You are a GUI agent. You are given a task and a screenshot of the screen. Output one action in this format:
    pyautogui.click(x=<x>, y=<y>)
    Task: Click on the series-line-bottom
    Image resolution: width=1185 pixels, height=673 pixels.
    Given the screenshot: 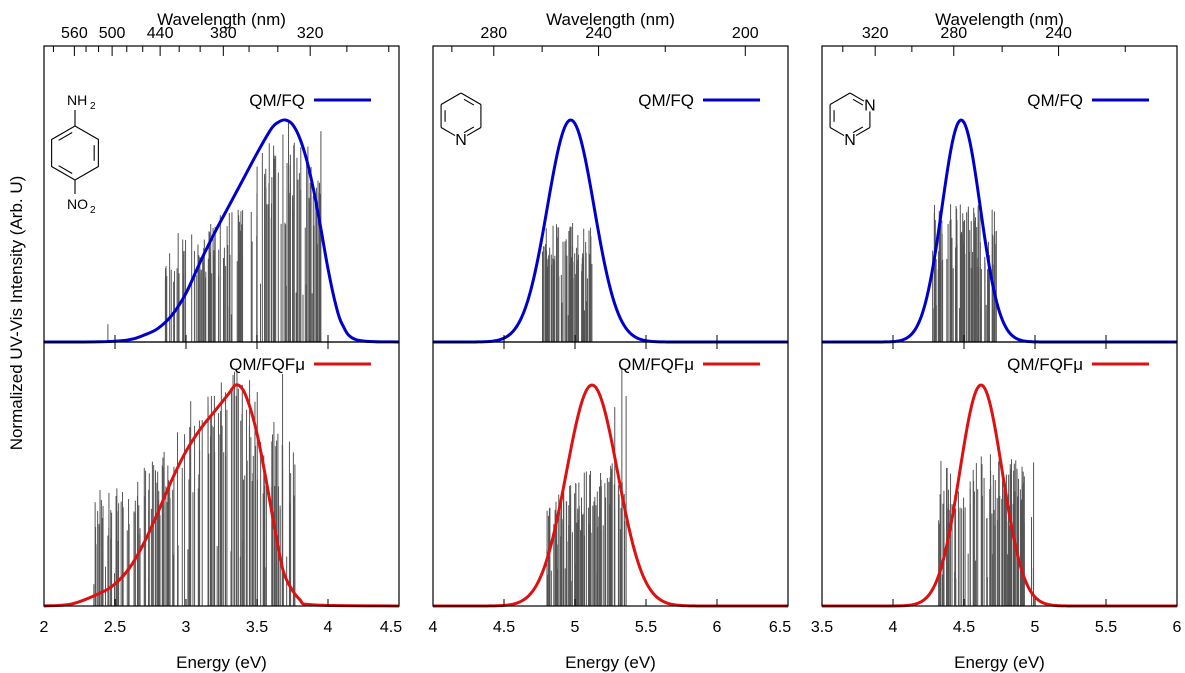 What is the action you would take?
    pyautogui.click(x=221, y=495)
    